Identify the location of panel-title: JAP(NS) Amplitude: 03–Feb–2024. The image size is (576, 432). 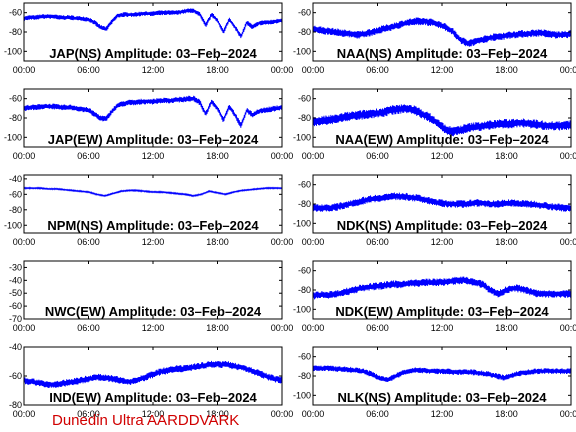
(153, 53).